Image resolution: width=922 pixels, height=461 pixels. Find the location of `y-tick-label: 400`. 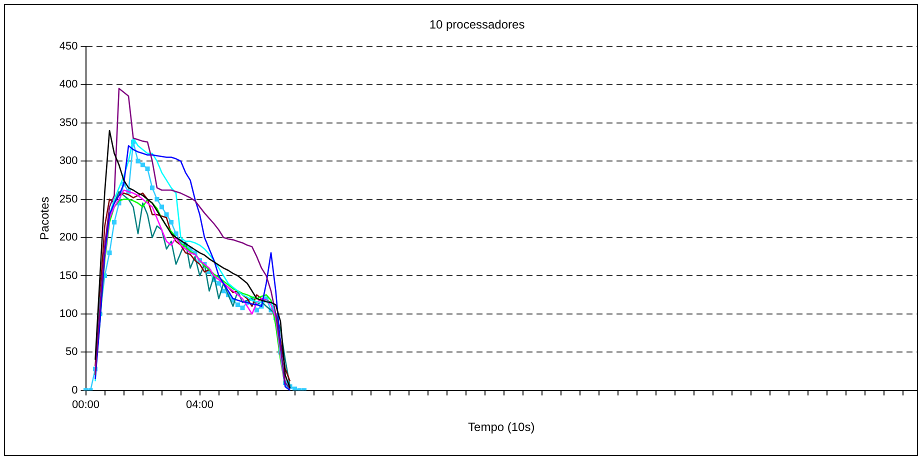

y-tick-label: 400 is located at coordinates (68, 84).